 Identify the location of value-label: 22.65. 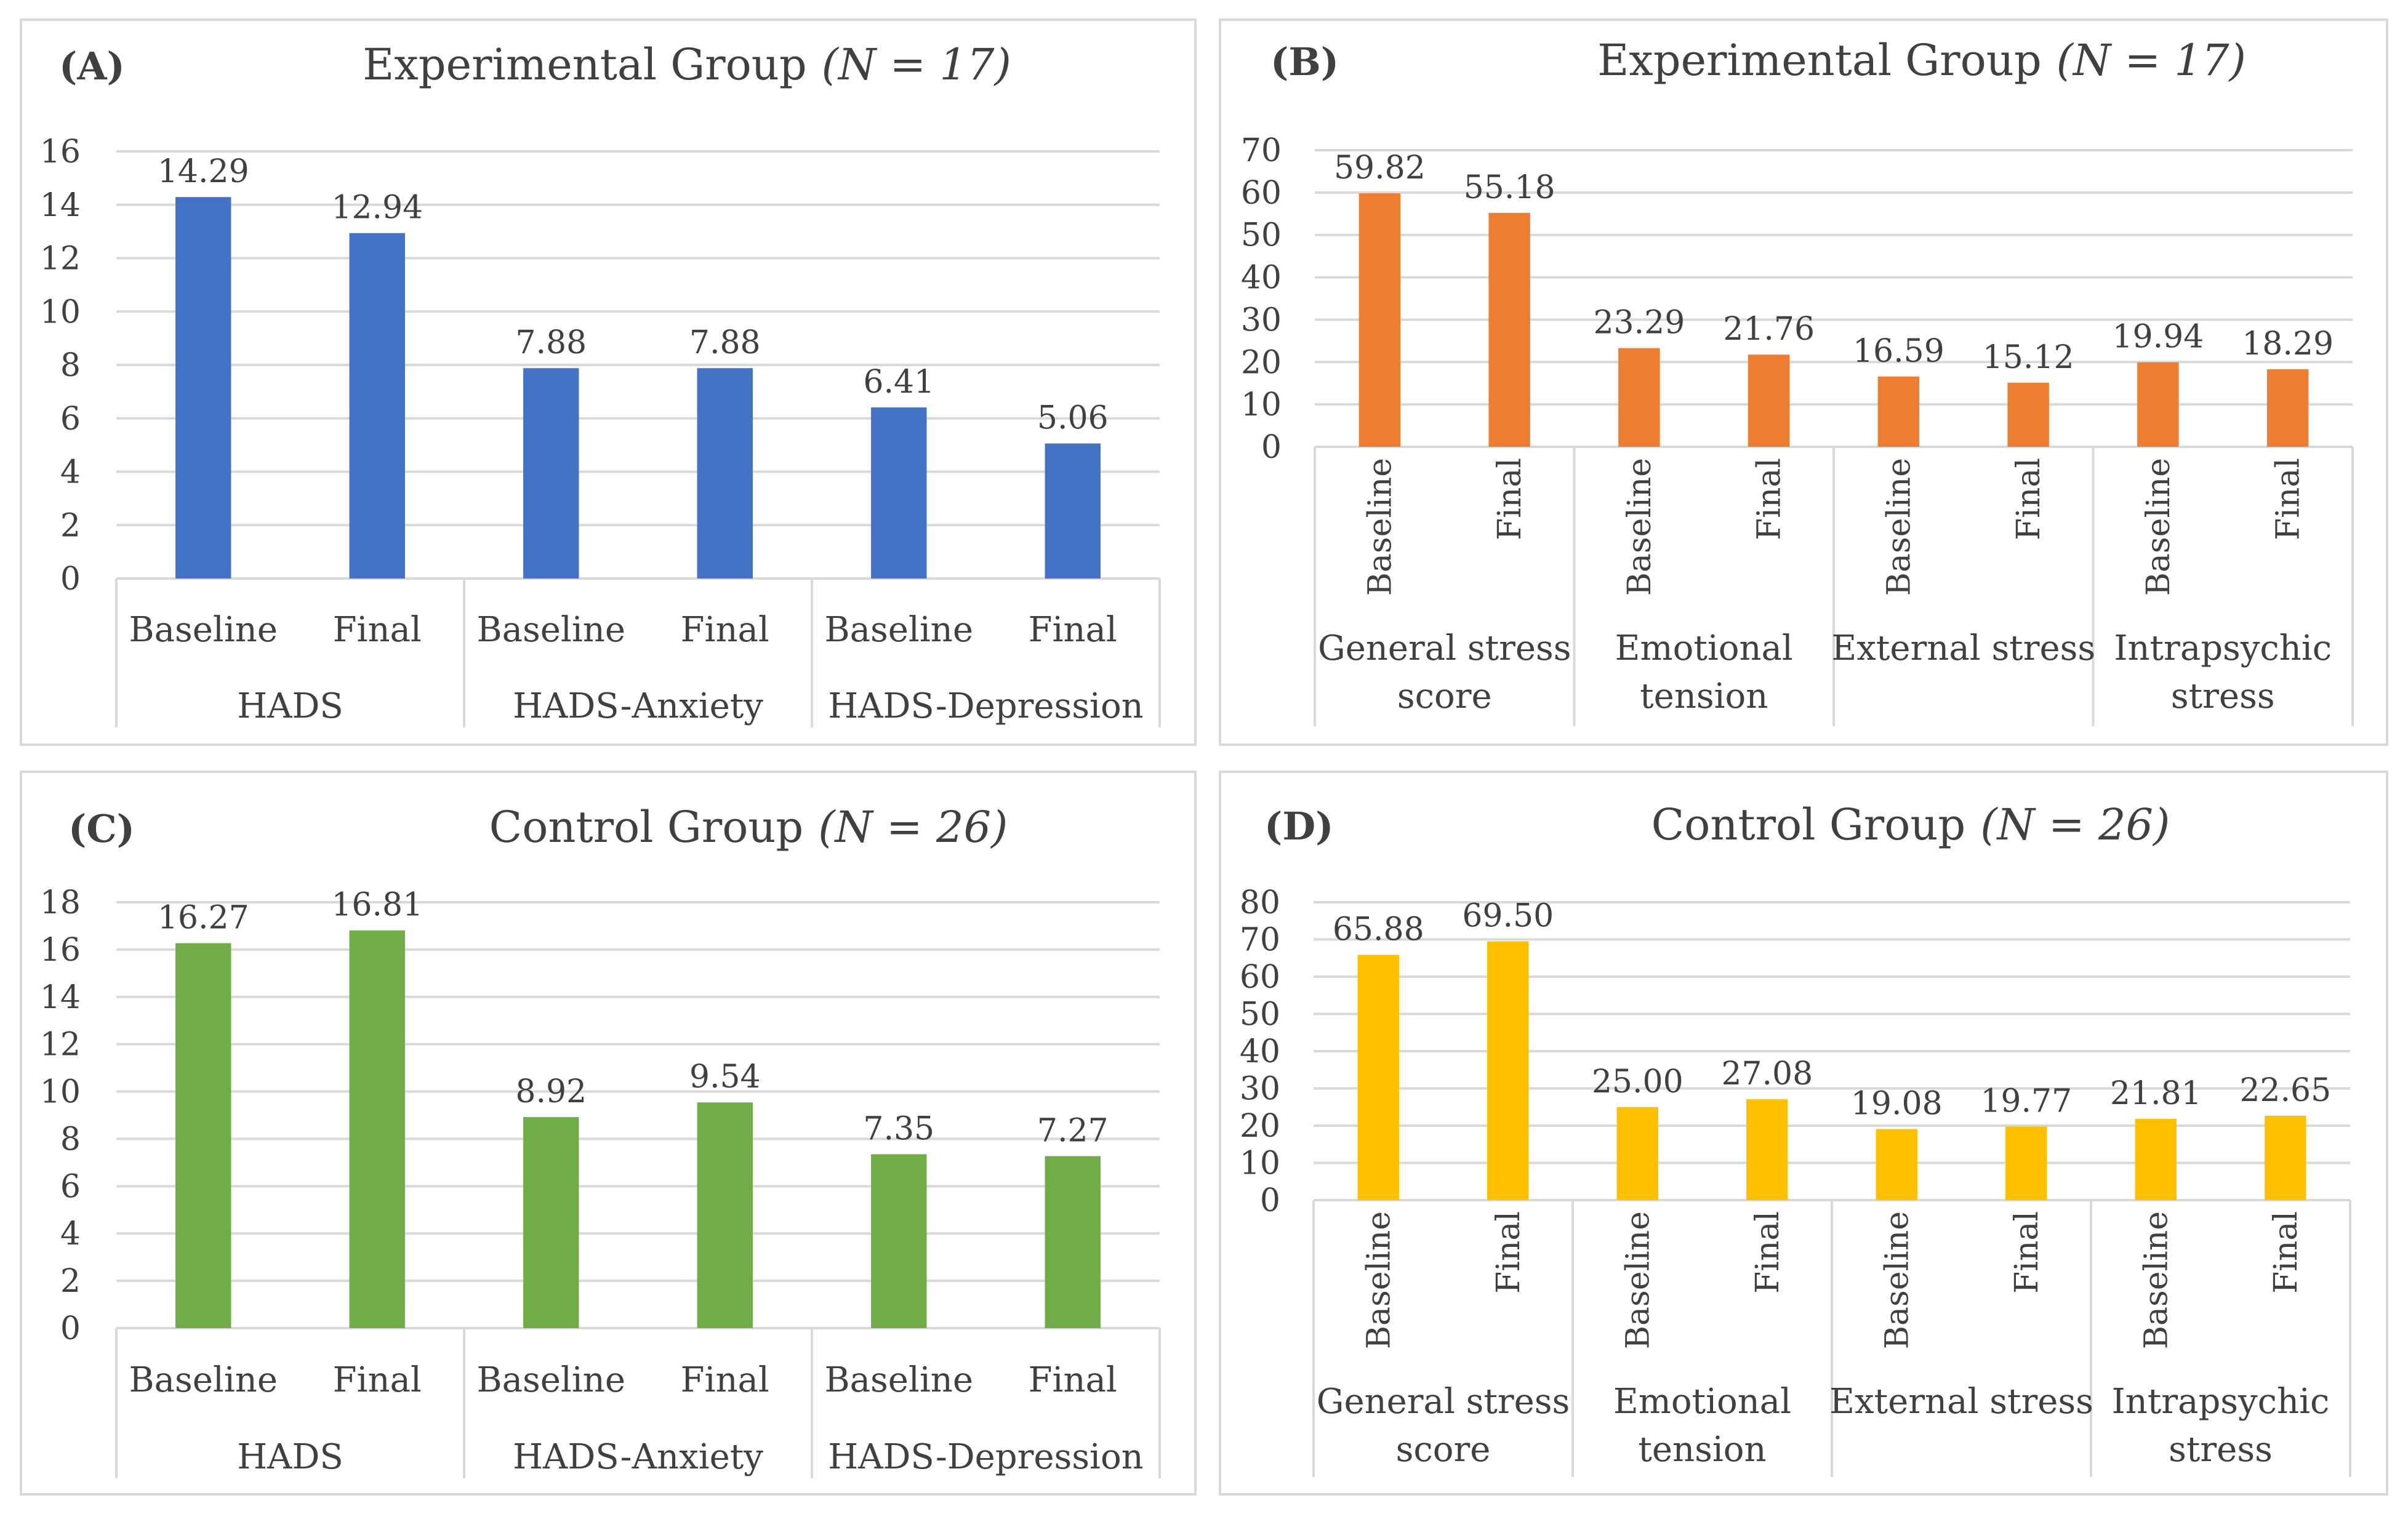
(2285, 1090).